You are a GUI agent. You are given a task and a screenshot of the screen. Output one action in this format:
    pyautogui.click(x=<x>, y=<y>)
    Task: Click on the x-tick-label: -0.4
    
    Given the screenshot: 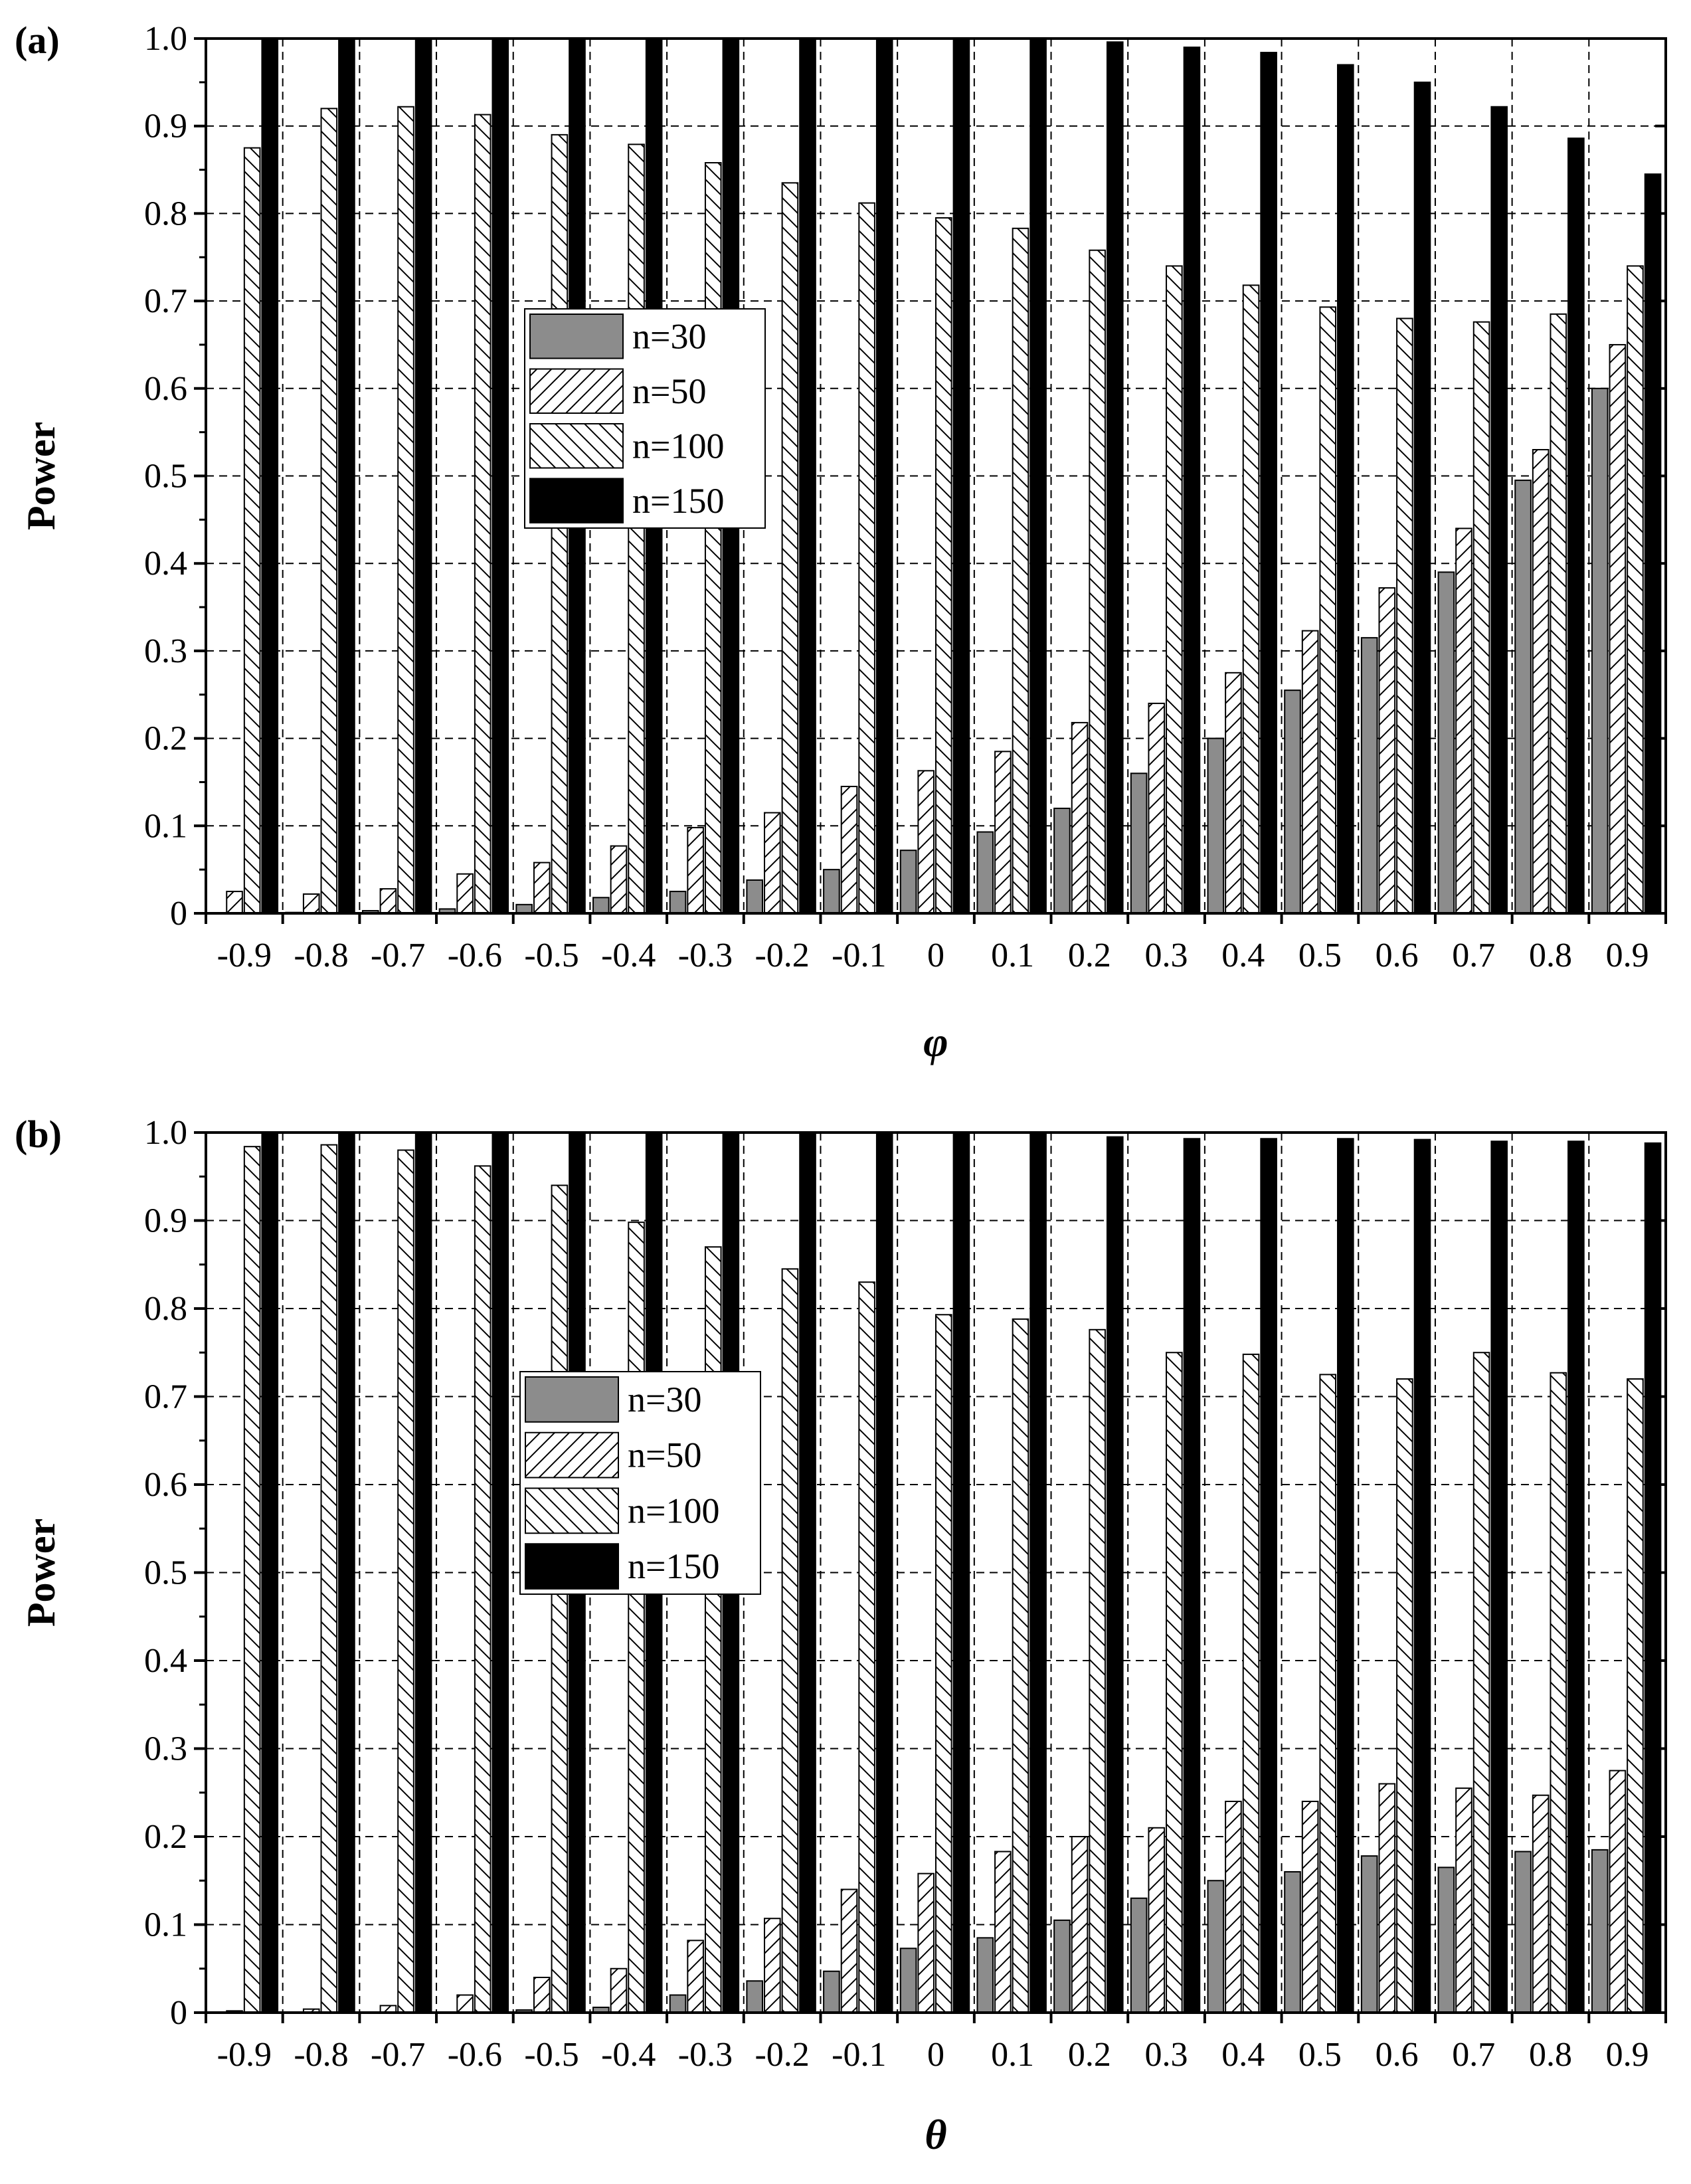 What is the action you would take?
    pyautogui.click(x=628, y=2055)
    